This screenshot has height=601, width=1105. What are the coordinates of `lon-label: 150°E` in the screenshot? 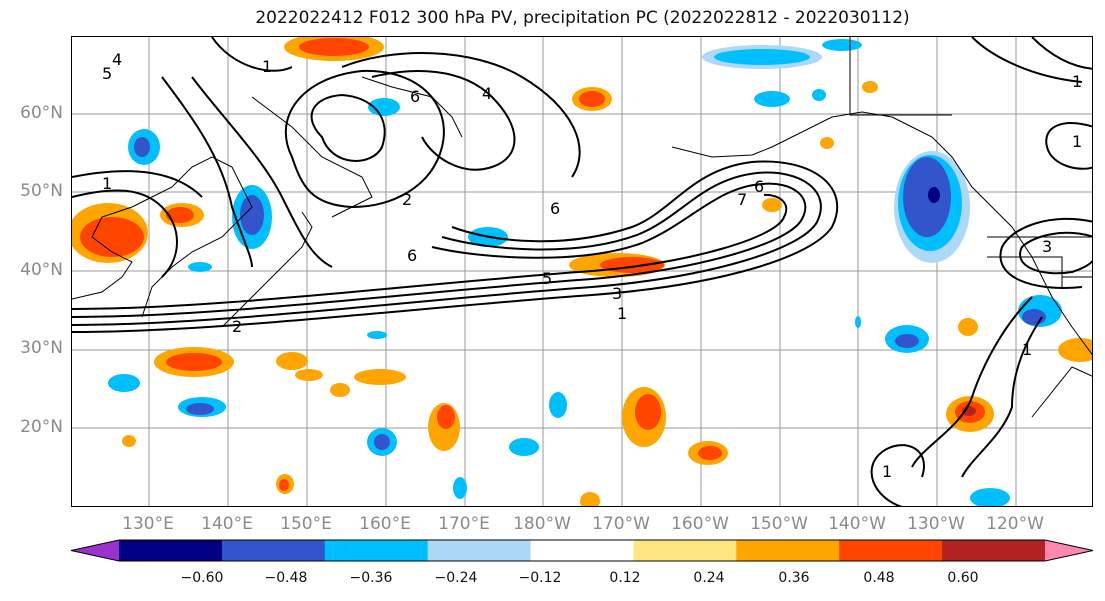 It's located at (306, 524).